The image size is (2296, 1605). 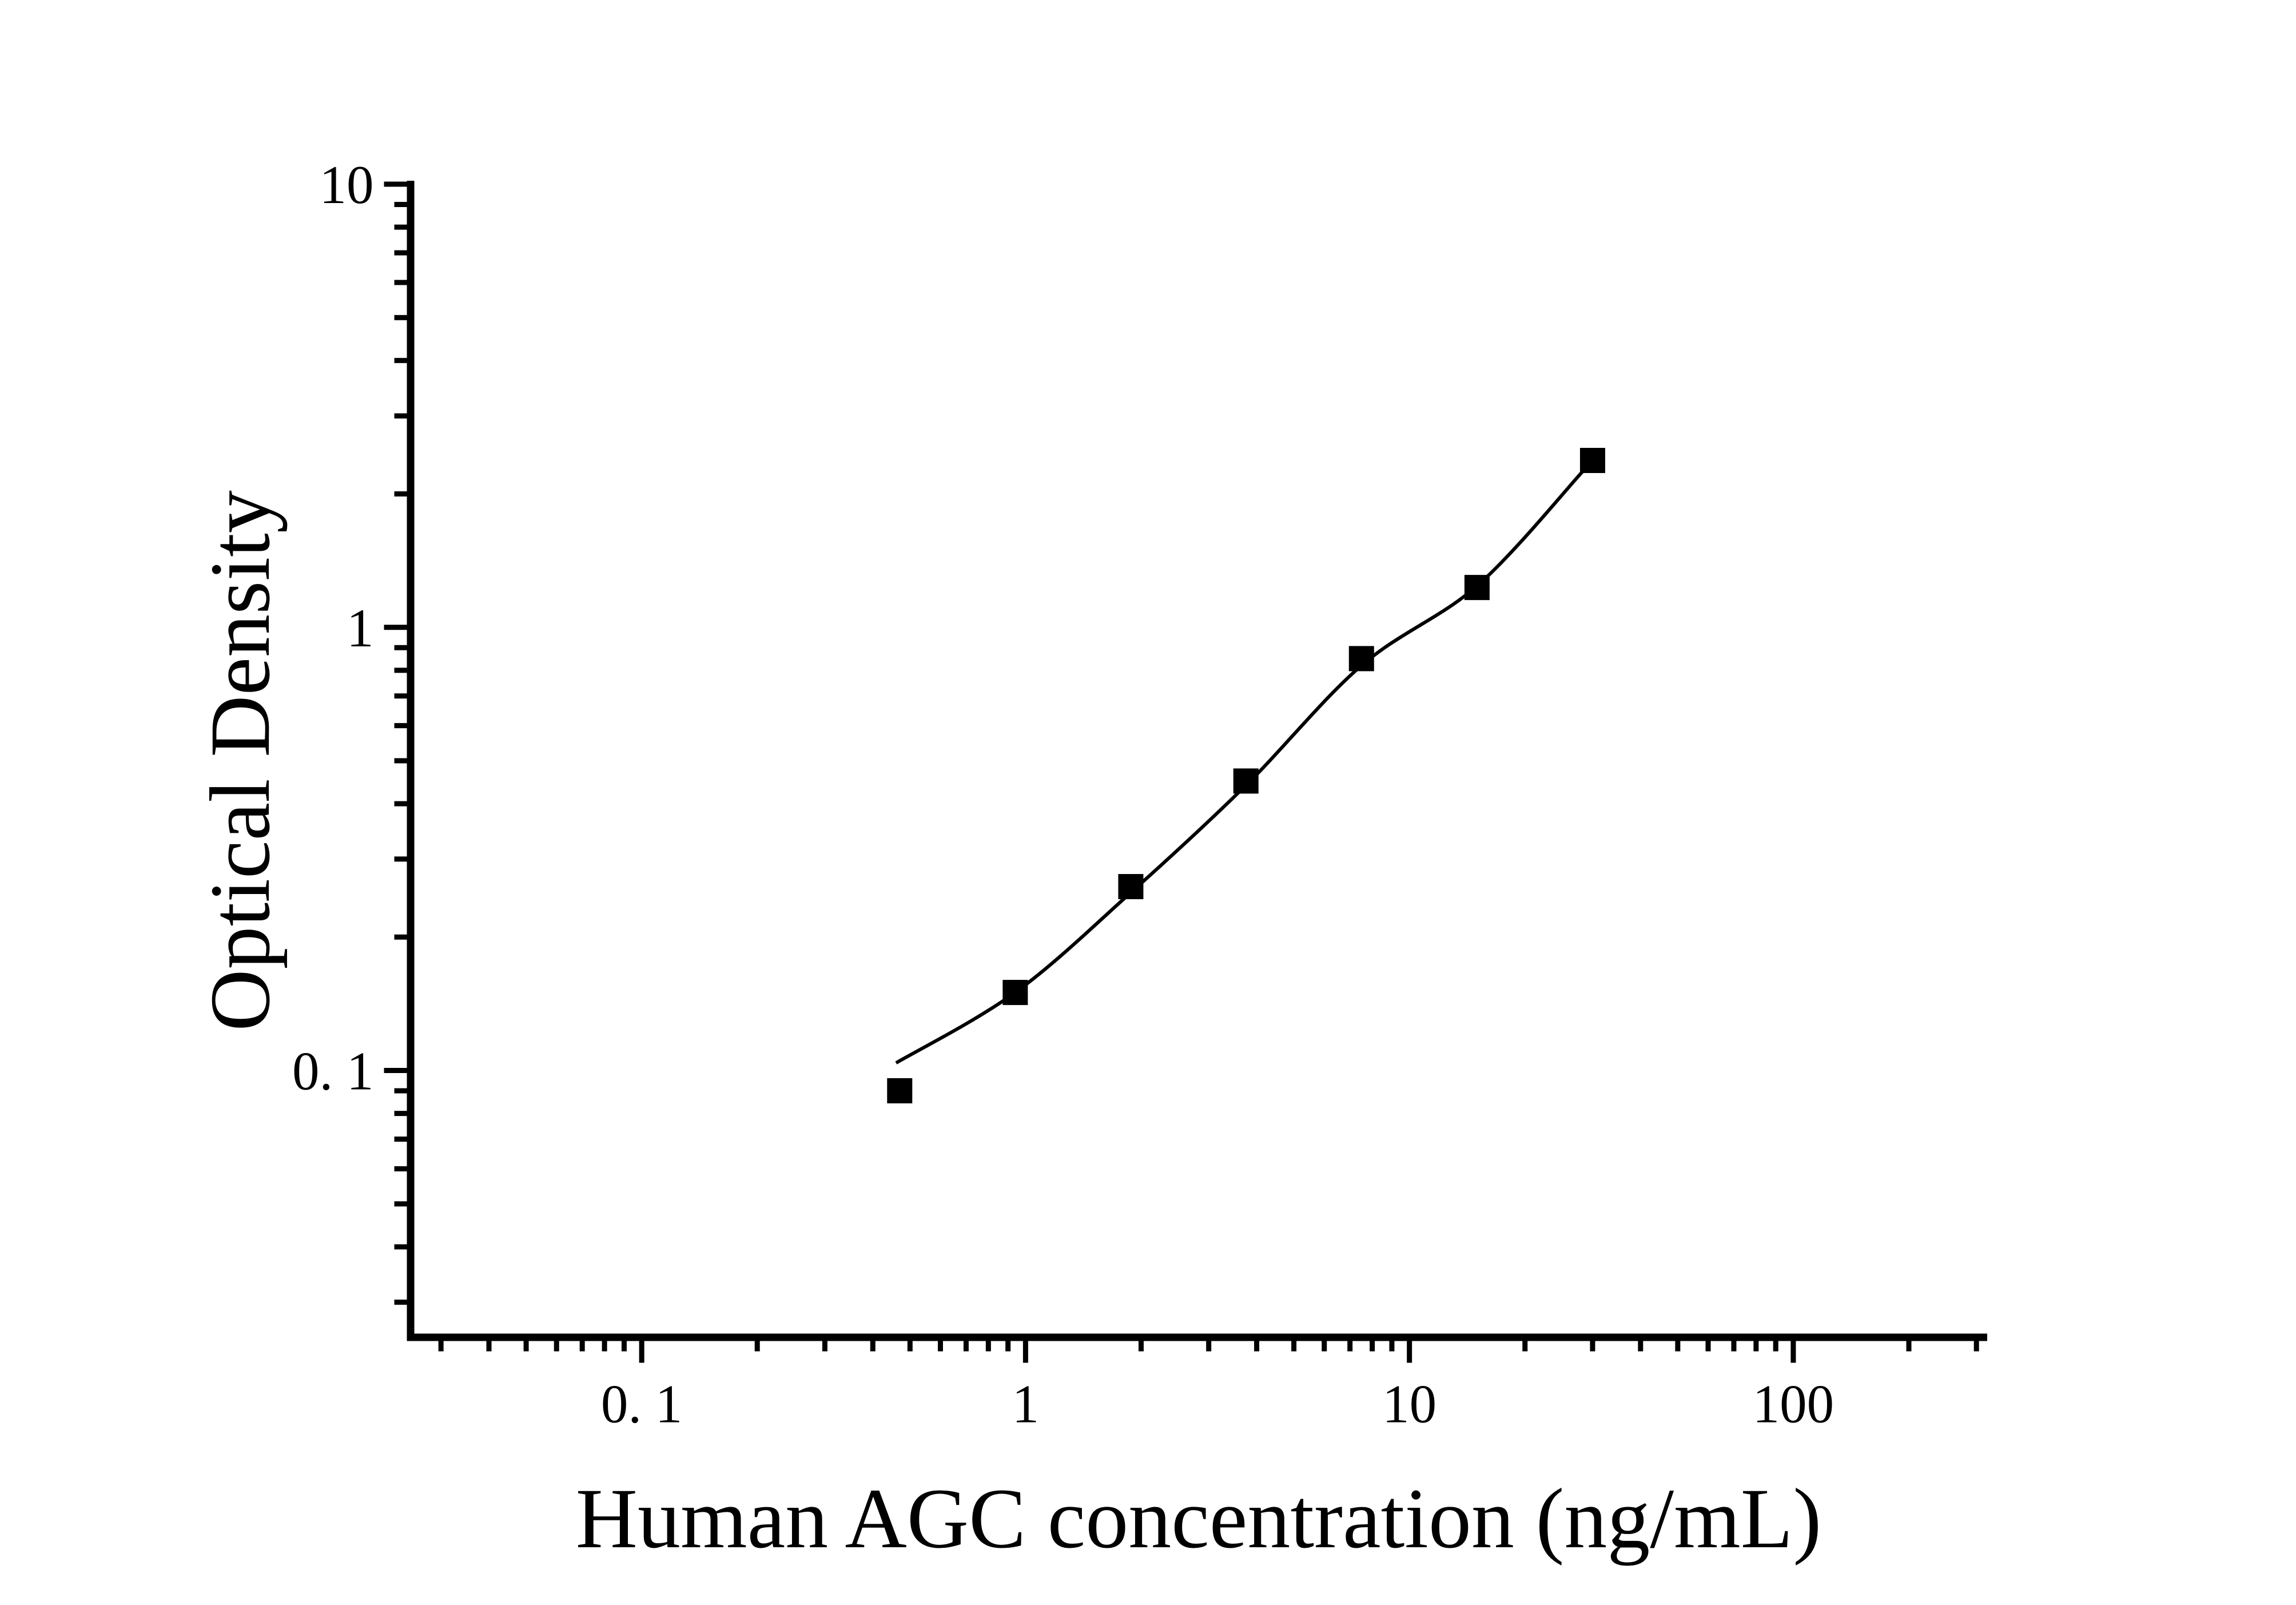 I want to click on x-axis-label: Human AGC concentration (ng/mL), so click(x=1199, y=1518).